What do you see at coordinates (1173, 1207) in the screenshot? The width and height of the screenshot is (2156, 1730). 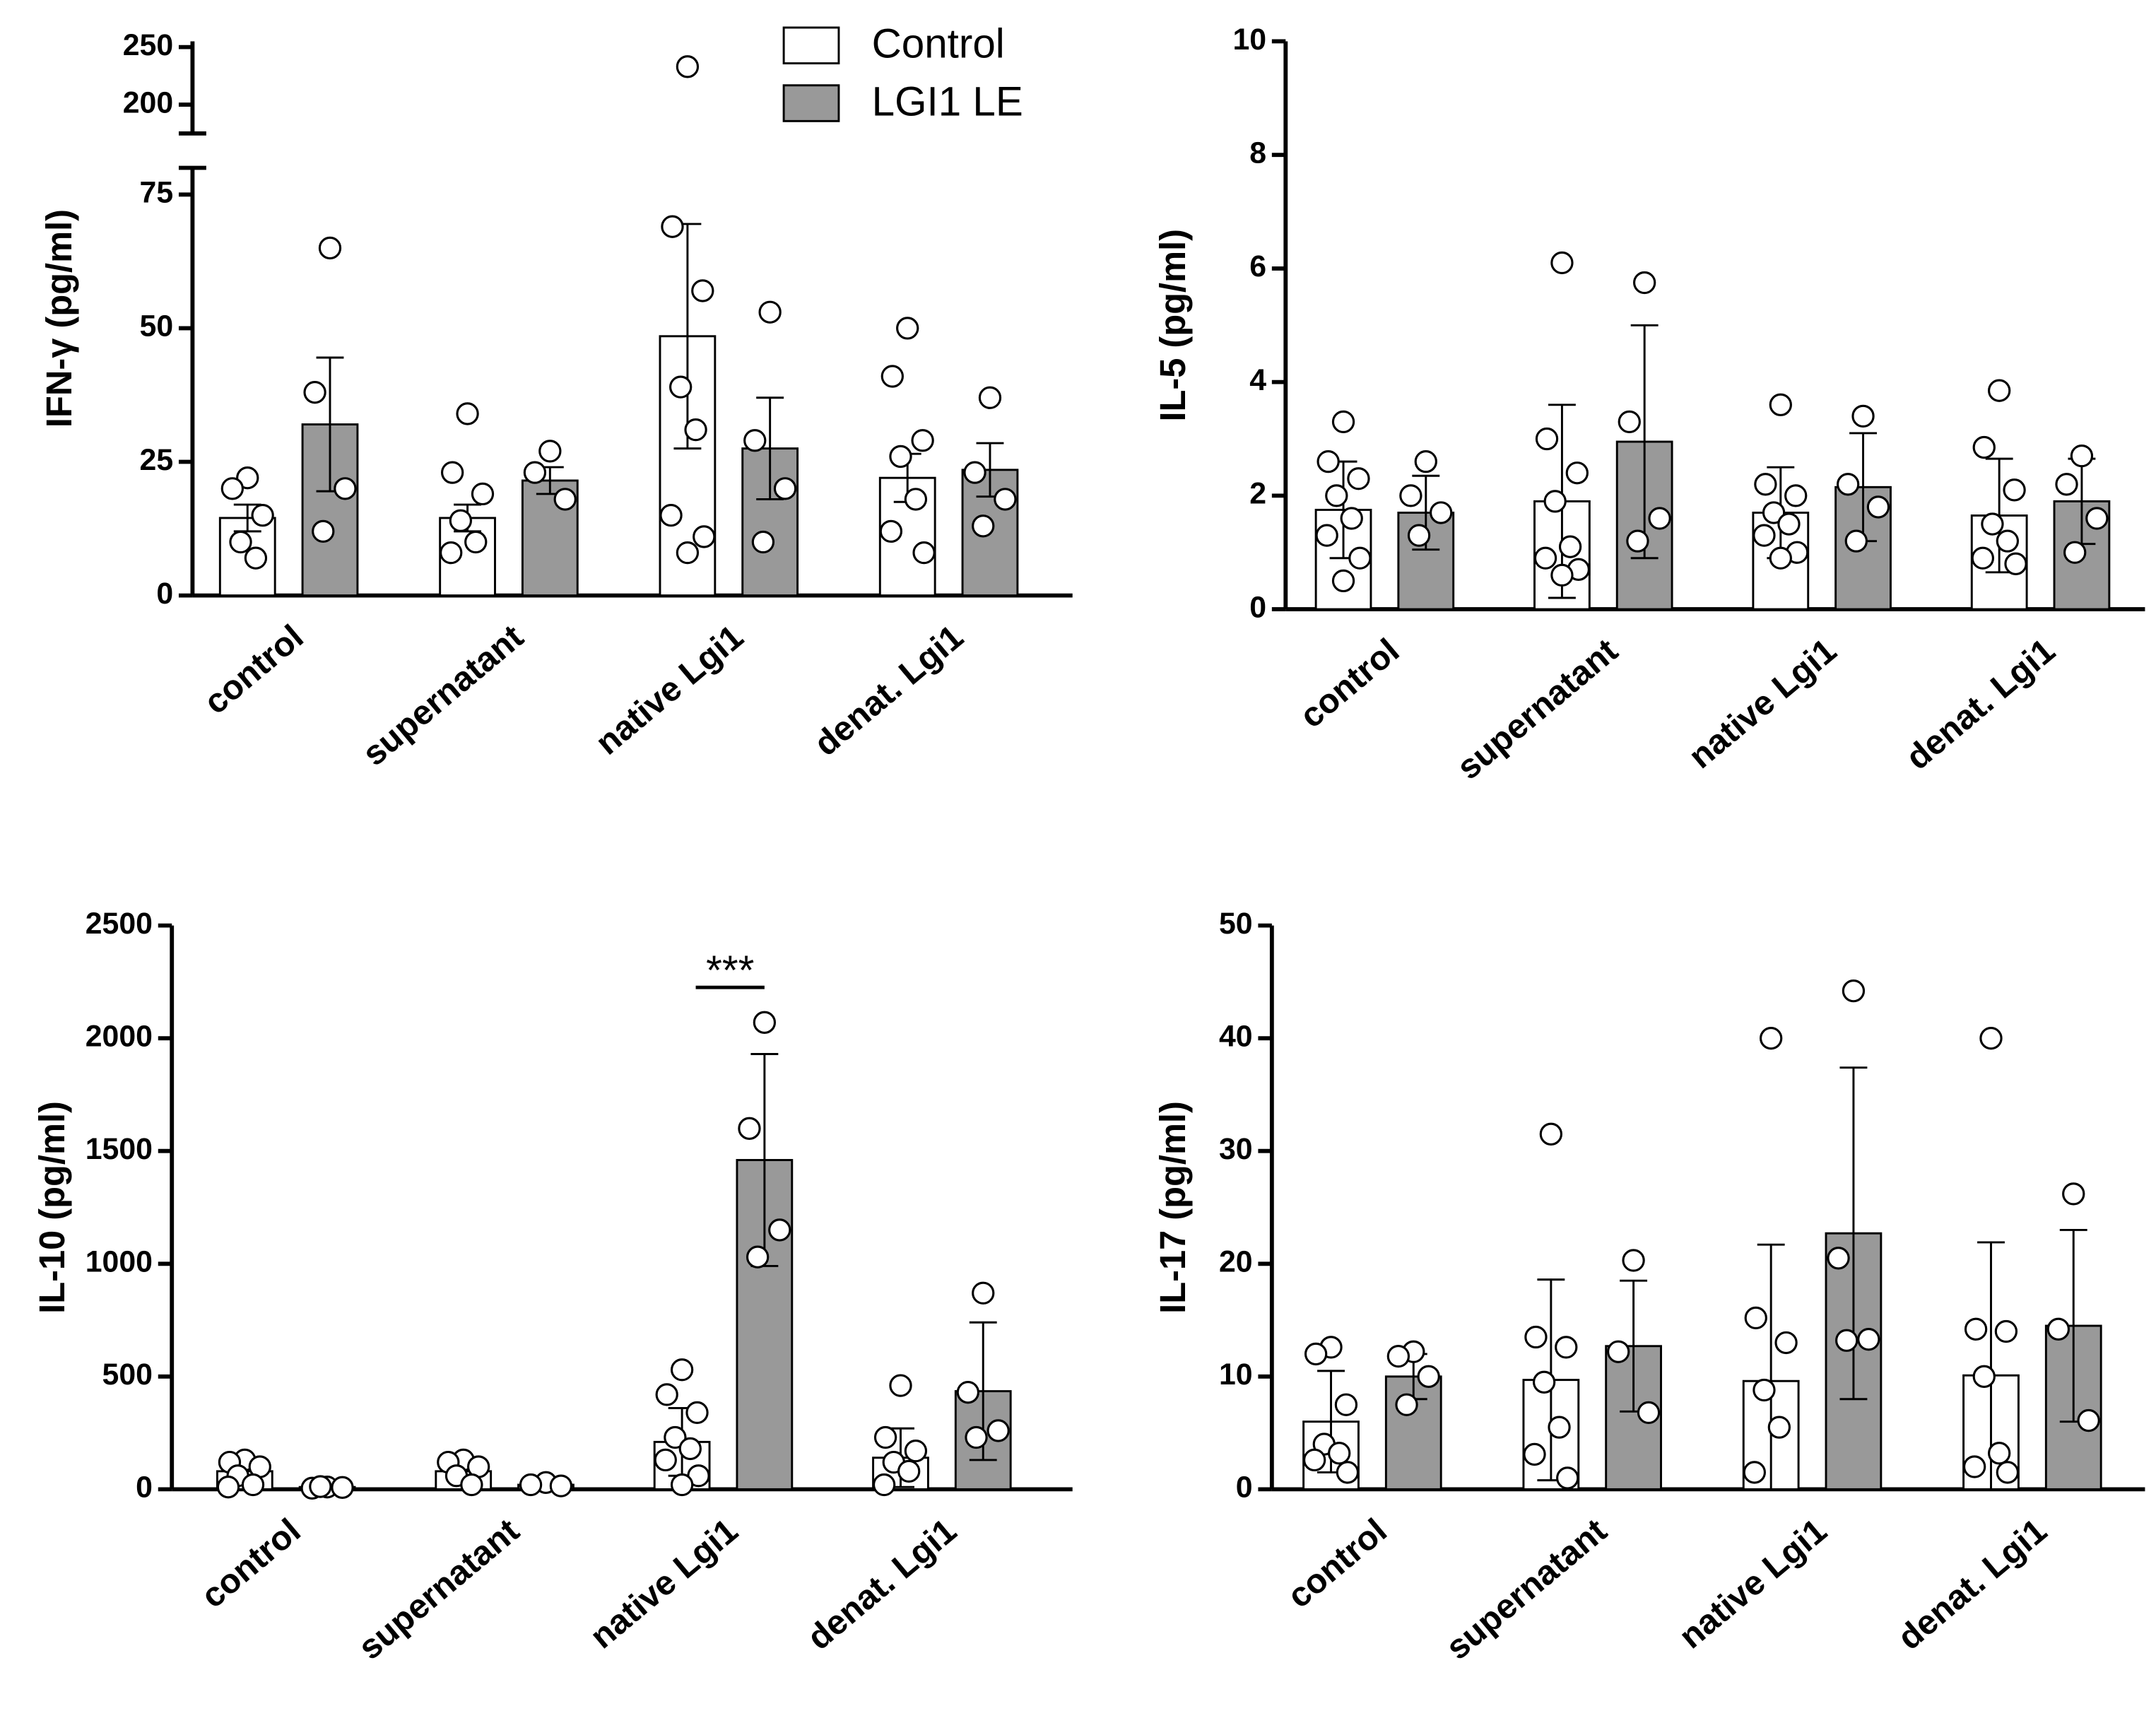 I see `y-axis-label: IL-17 (pg/ml)` at bounding box center [1173, 1207].